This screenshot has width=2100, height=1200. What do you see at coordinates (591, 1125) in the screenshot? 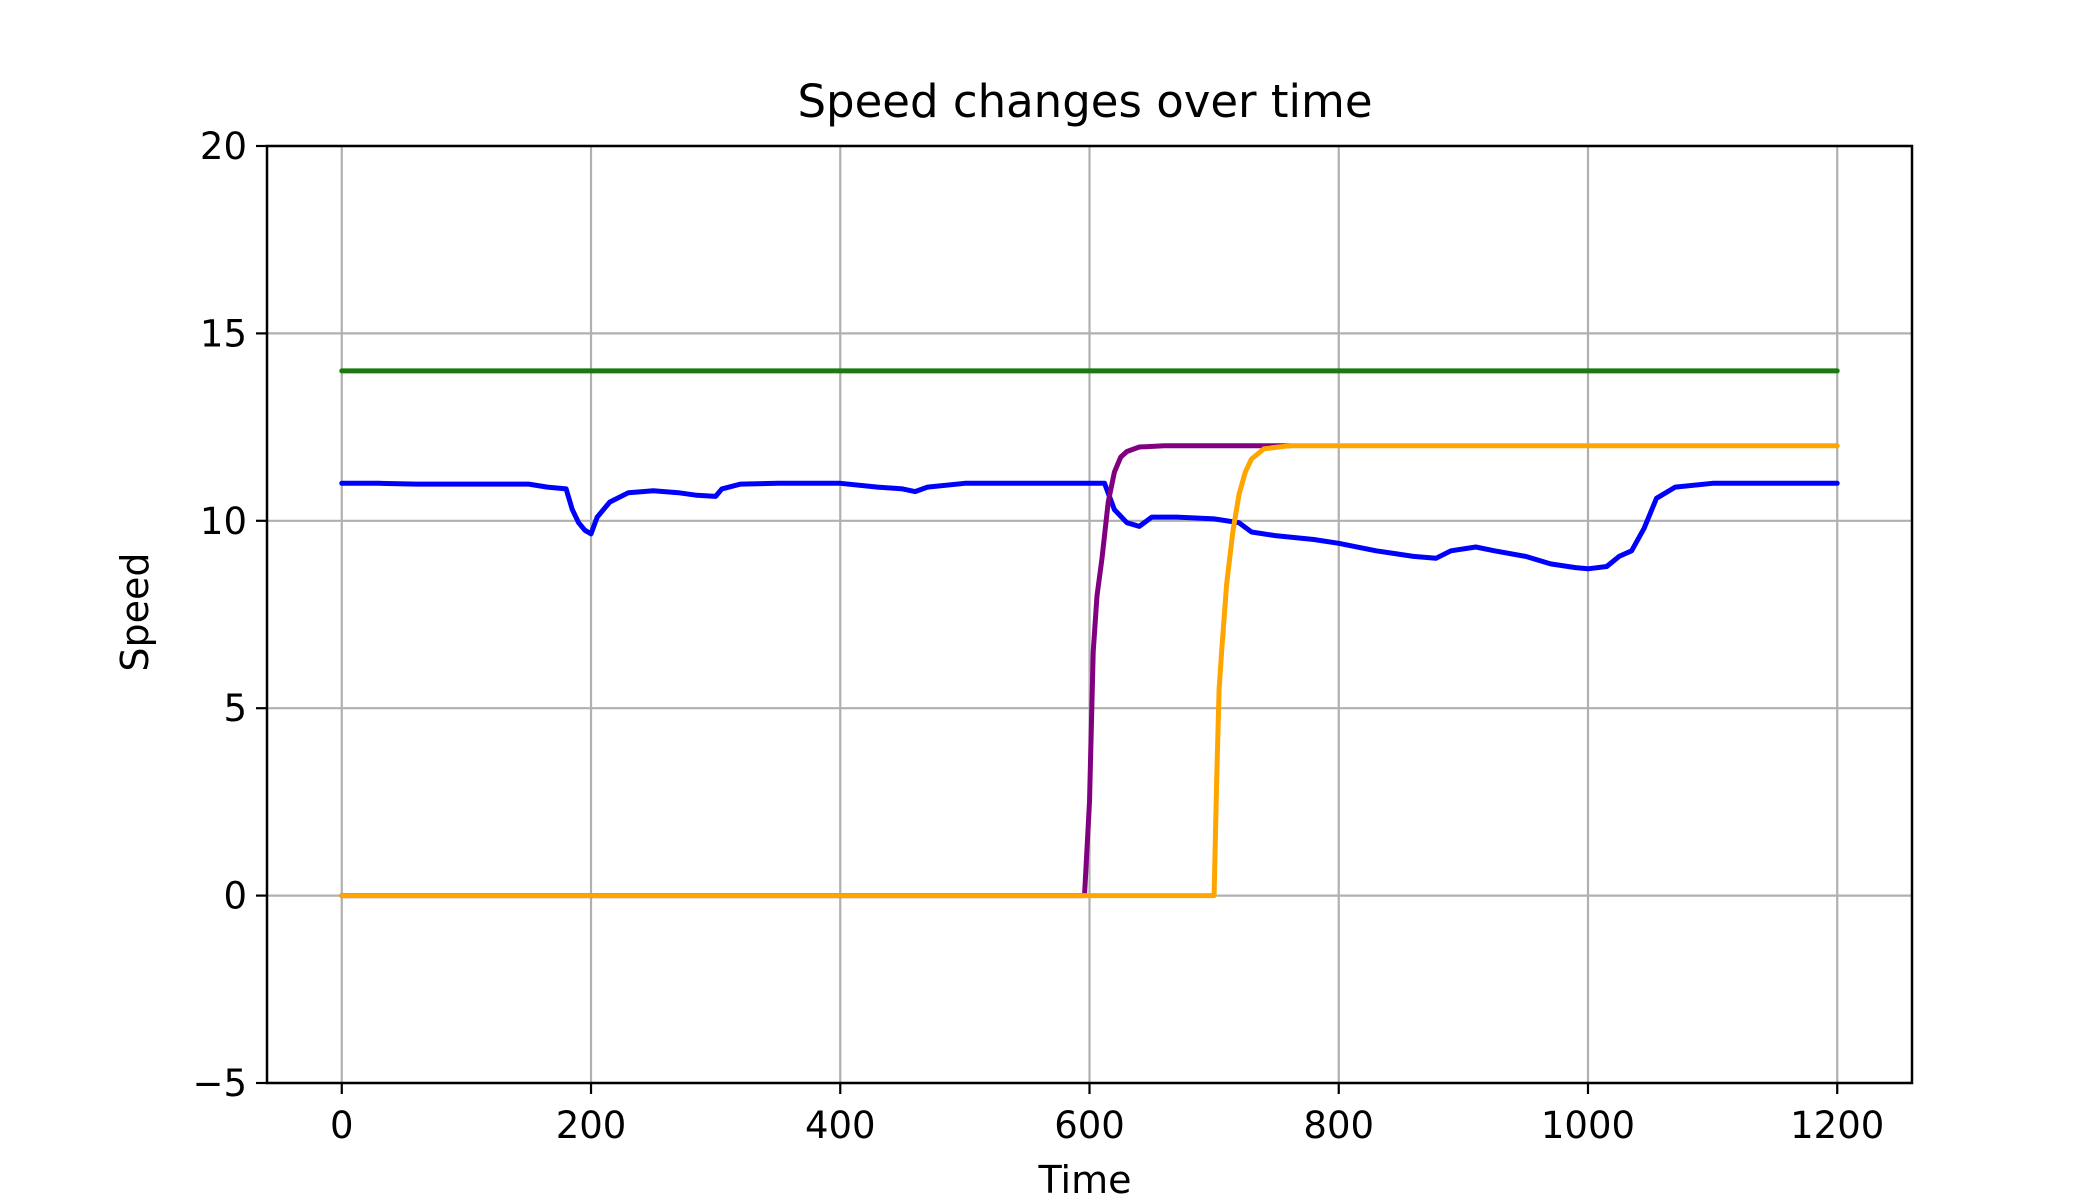
I see `x-tick-label-1: 200` at bounding box center [591, 1125].